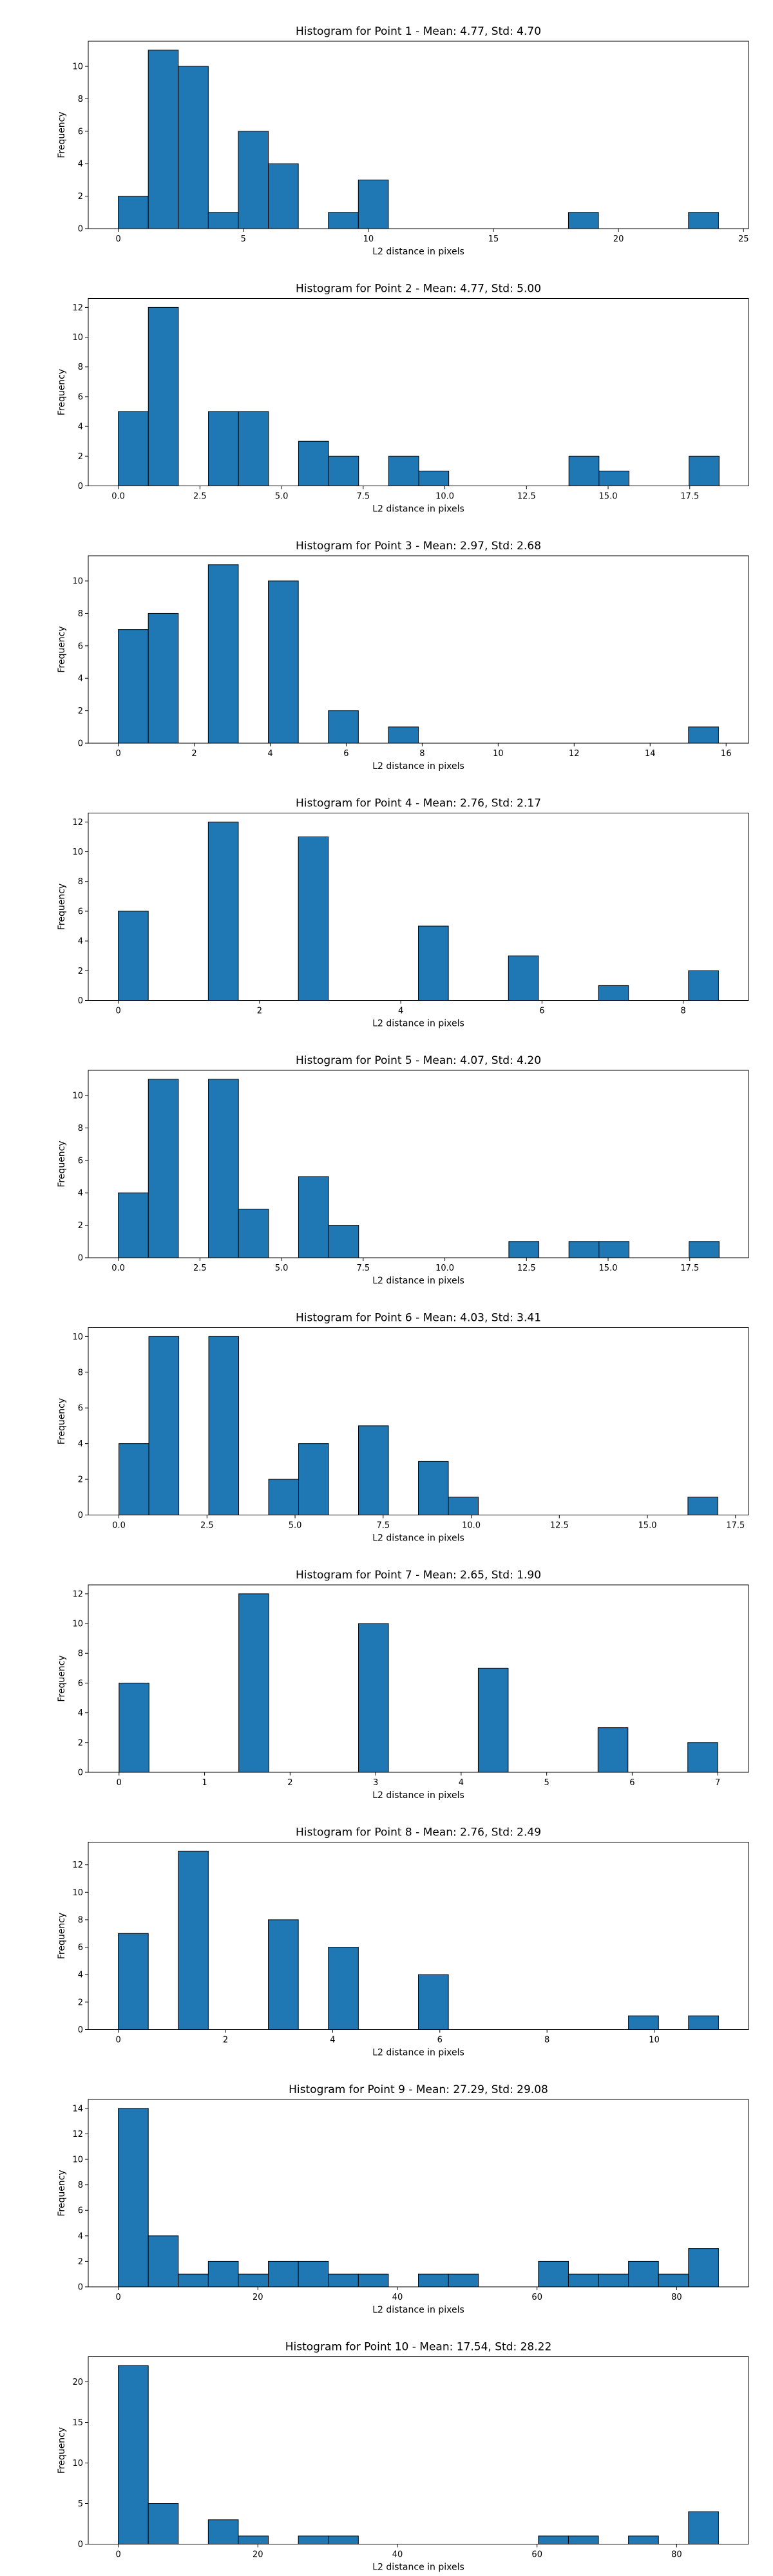  Describe the element at coordinates (80, 2504) in the screenshot. I see `y-tick-label: 5` at that location.